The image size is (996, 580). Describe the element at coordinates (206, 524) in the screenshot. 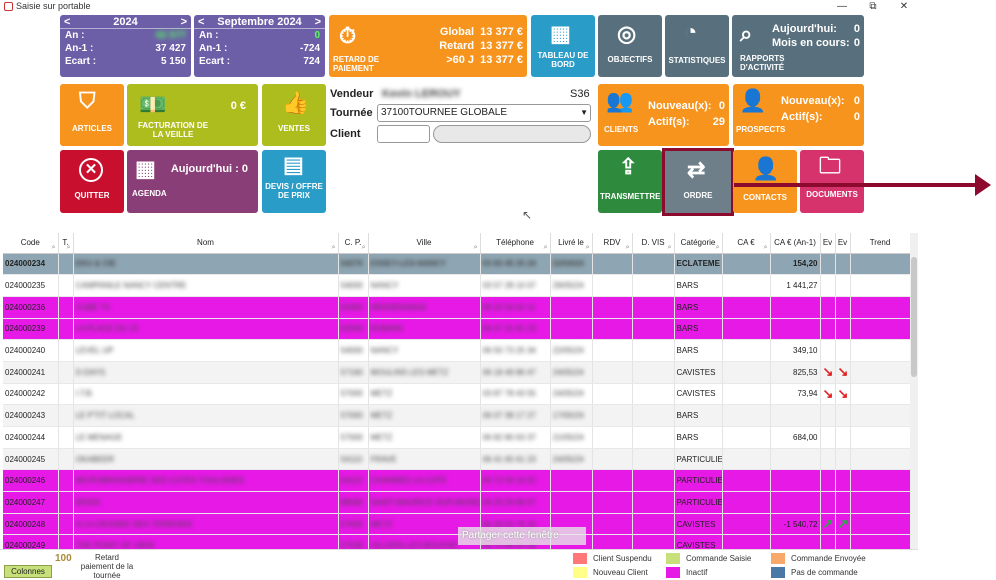

I see `cell-nom: A LA CROISEE DES TERROIRS` at that location.